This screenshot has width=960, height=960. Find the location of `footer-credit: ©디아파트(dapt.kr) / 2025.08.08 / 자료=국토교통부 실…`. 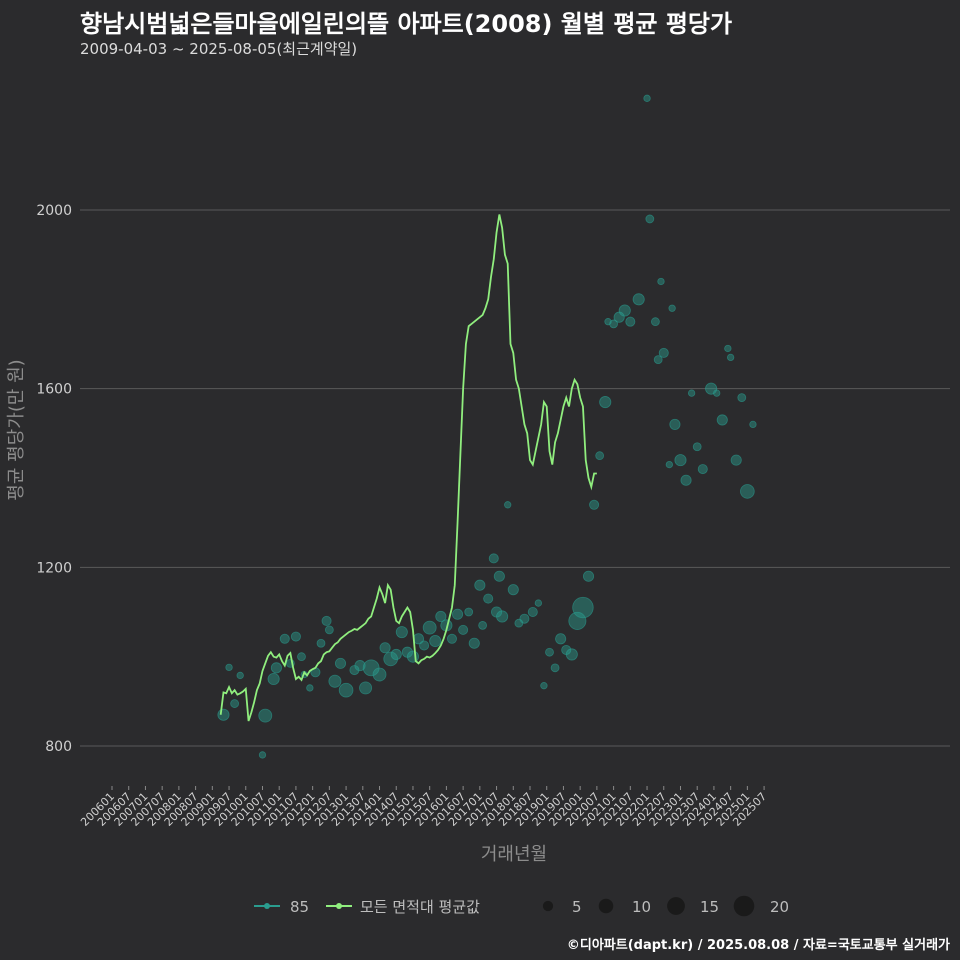

footer-credit: ©디아파트(dapt.kr) / 2025.08.08 / 자료=국토교통부 실… is located at coordinates (758, 945).